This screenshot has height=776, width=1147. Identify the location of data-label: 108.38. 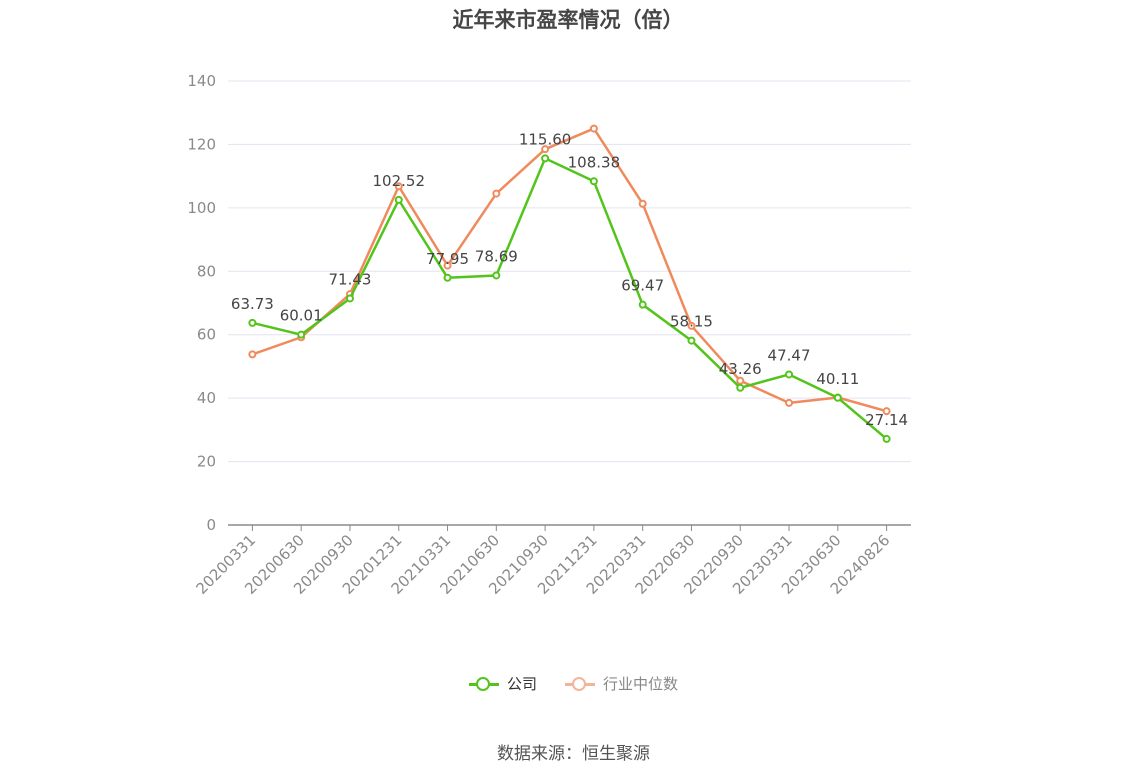
(594, 162).